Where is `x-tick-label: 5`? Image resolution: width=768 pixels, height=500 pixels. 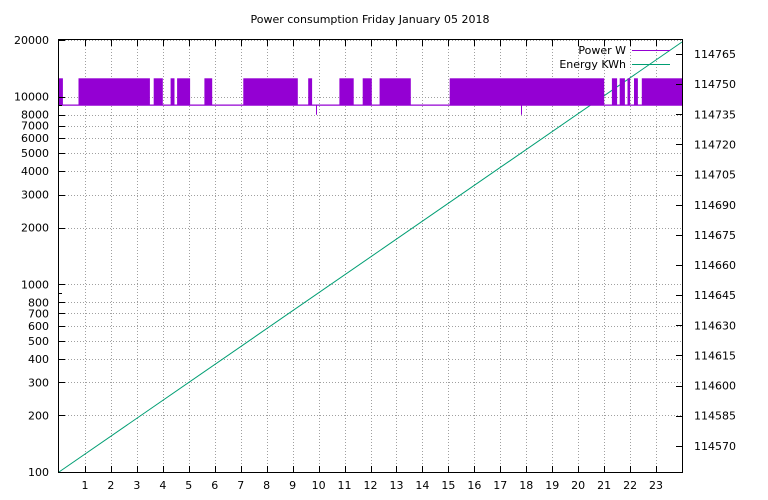
x-tick-label: 5 is located at coordinates (188, 485).